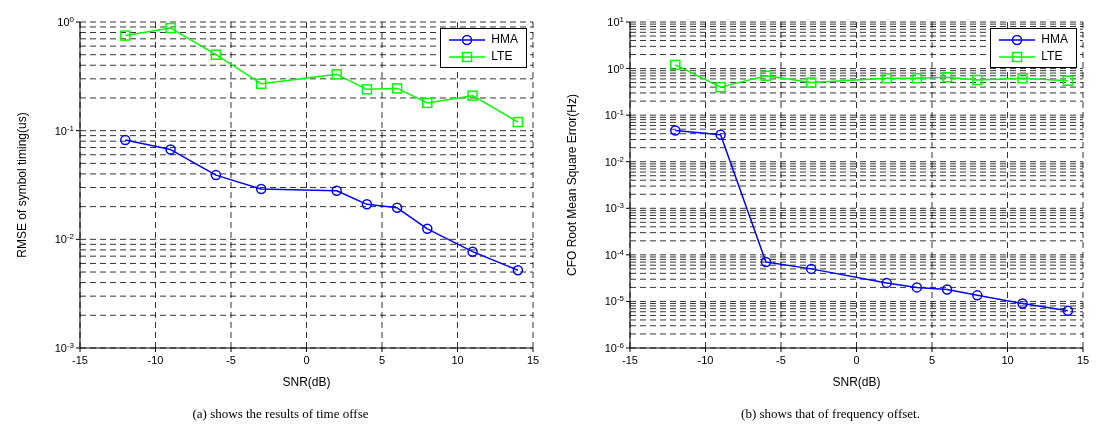 Image resolution: width=1109 pixels, height=448 pixels. Describe the element at coordinates (830, 414) in the screenshot. I see `text: (b) shows that of frequency offset.` at that location.